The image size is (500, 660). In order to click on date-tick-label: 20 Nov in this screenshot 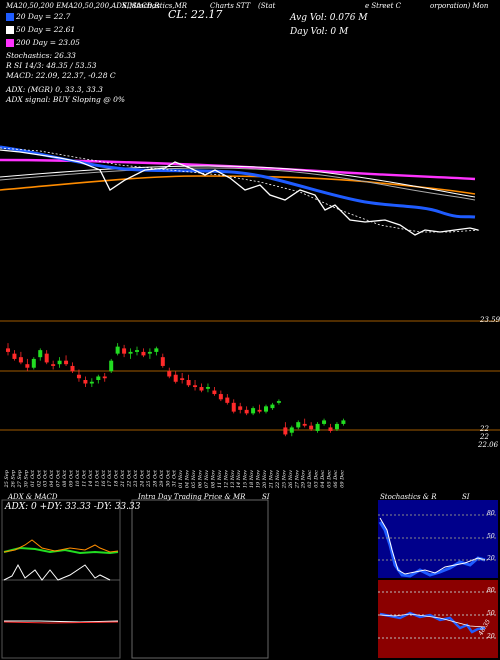, I will do `click(265, 479)`.